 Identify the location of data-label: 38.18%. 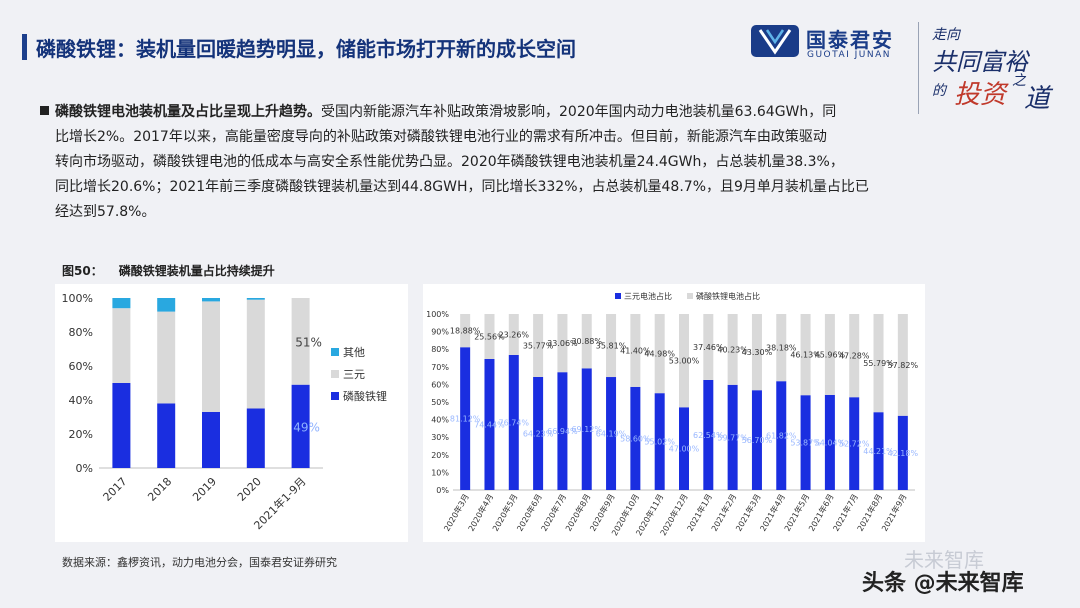
(781, 348).